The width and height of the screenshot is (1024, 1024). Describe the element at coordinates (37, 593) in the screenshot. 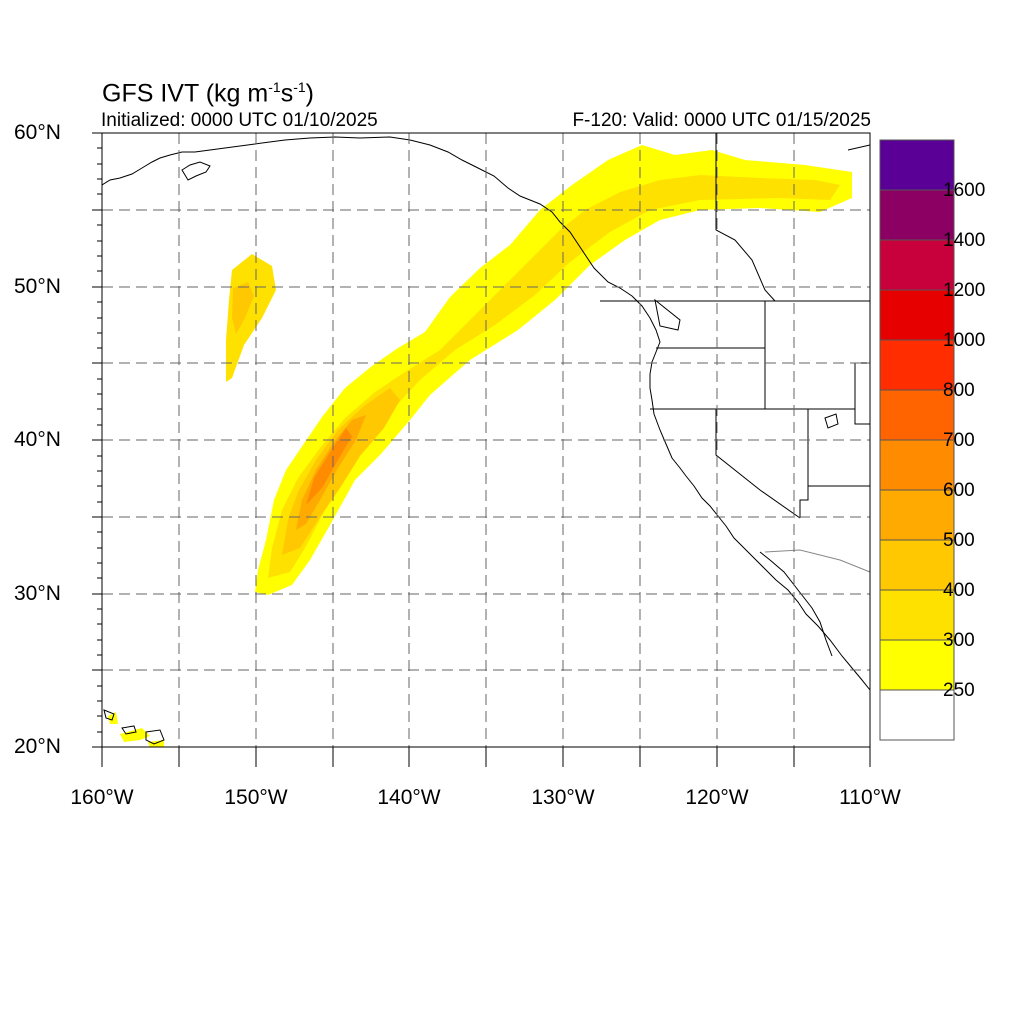

I see `lat-label-30n: 30°N` at that location.